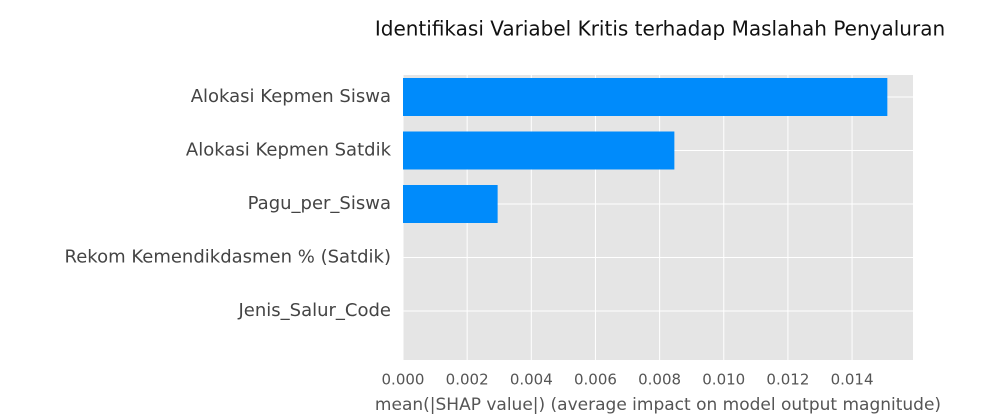 The width and height of the screenshot is (1008, 416). Describe the element at coordinates (228, 257) in the screenshot. I see `y-tick-label: Rekom Kemendikdasmen % (Satdik)` at that location.